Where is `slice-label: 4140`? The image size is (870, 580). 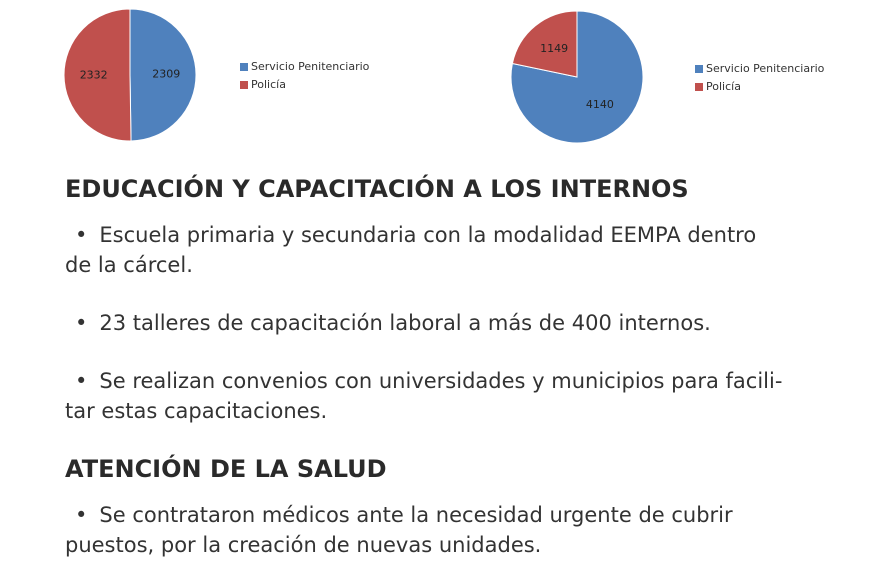 slice-label: 4140 is located at coordinates (600, 104).